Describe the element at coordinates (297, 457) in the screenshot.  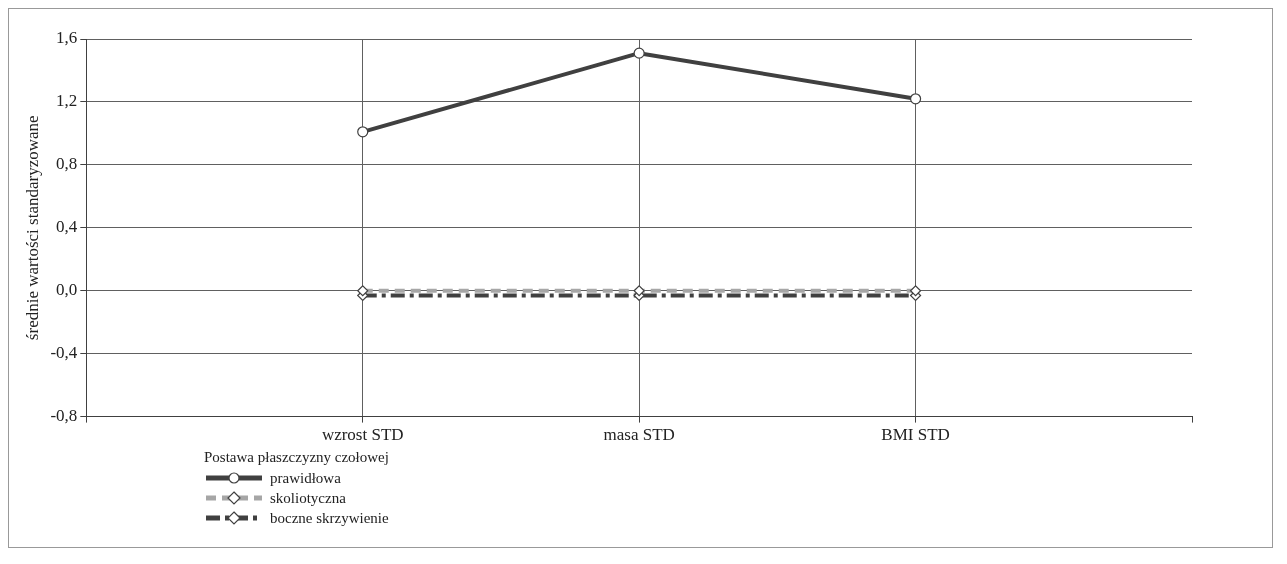
I see `legend-title: Postawa płaszczyzny czołowej` at that location.